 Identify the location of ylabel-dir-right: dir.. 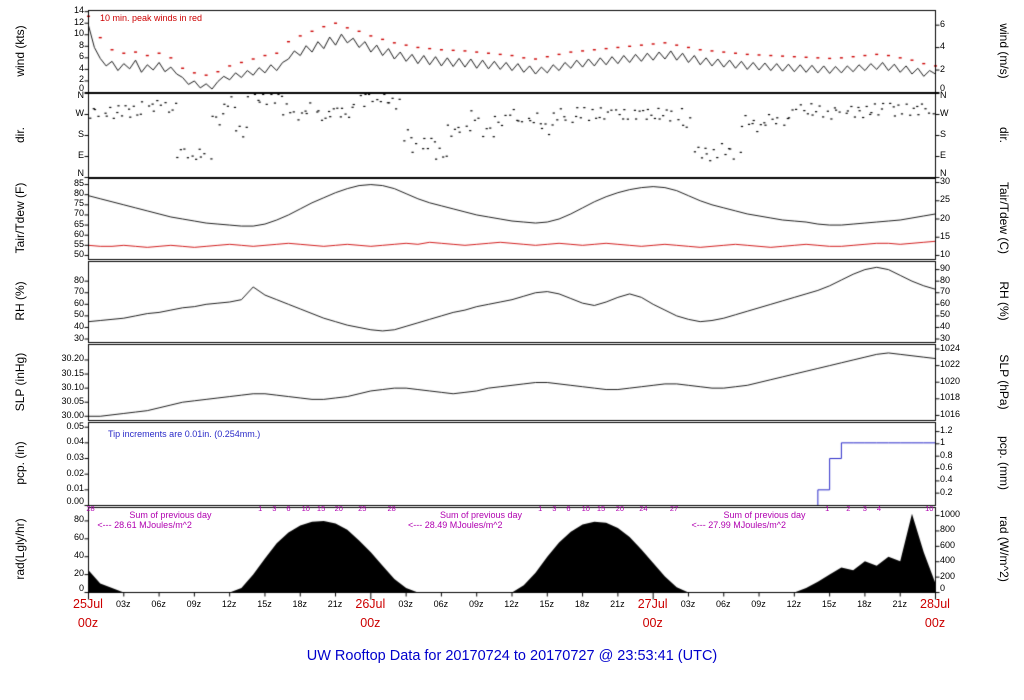
(1004, 135).